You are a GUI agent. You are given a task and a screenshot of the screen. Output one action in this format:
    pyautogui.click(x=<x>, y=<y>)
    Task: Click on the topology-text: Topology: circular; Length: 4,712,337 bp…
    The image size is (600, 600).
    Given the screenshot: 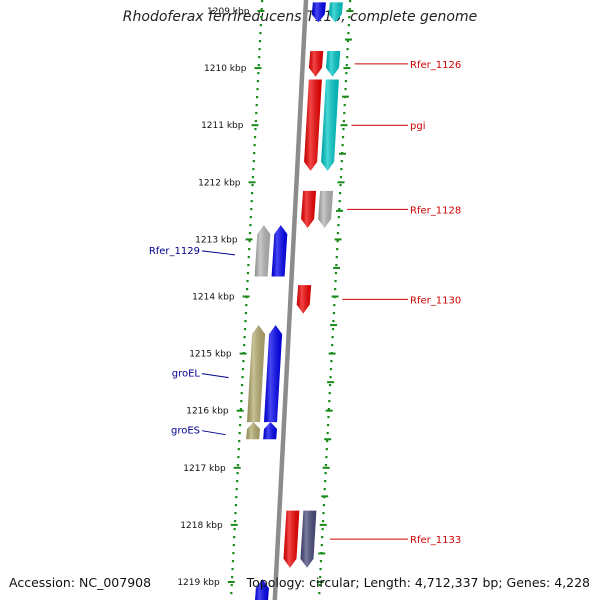 What is the action you would take?
    pyautogui.click(x=418, y=582)
    